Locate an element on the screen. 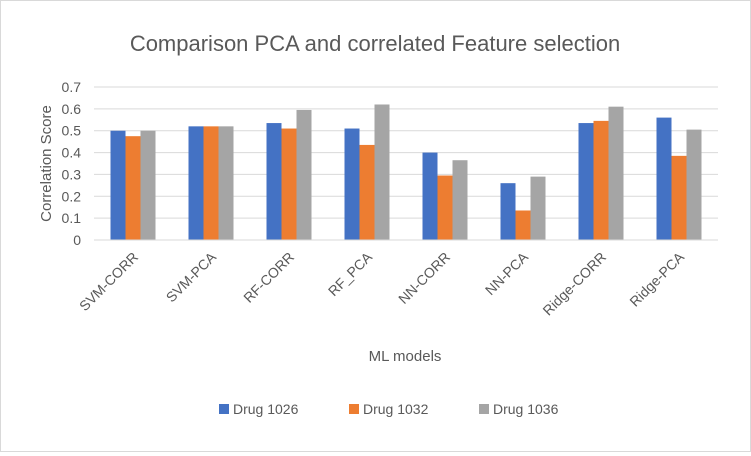 This screenshot has width=751, height=456. bar-drug-1036-rf-pca is located at coordinates (382, 172).